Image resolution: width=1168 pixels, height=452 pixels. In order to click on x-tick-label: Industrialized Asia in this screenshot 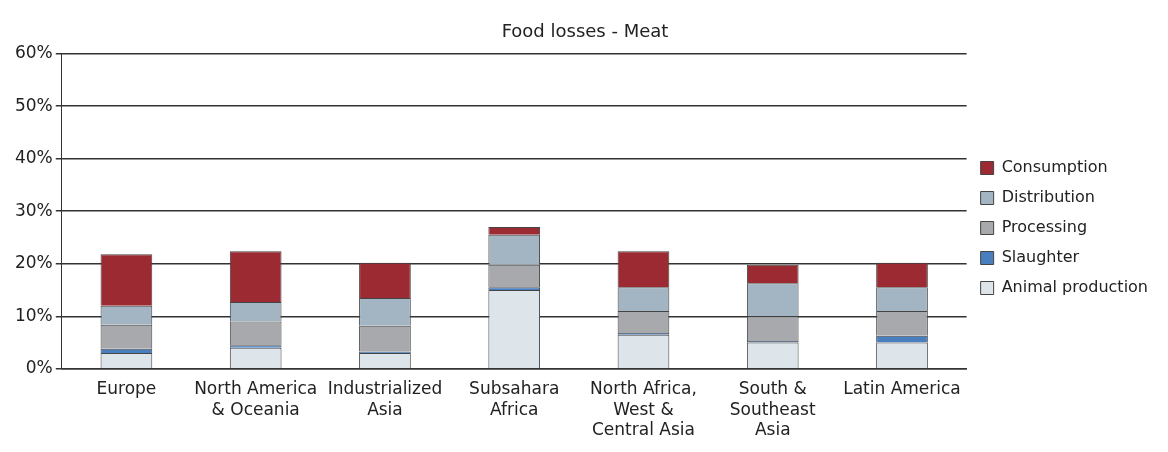, I will do `click(385, 398)`.